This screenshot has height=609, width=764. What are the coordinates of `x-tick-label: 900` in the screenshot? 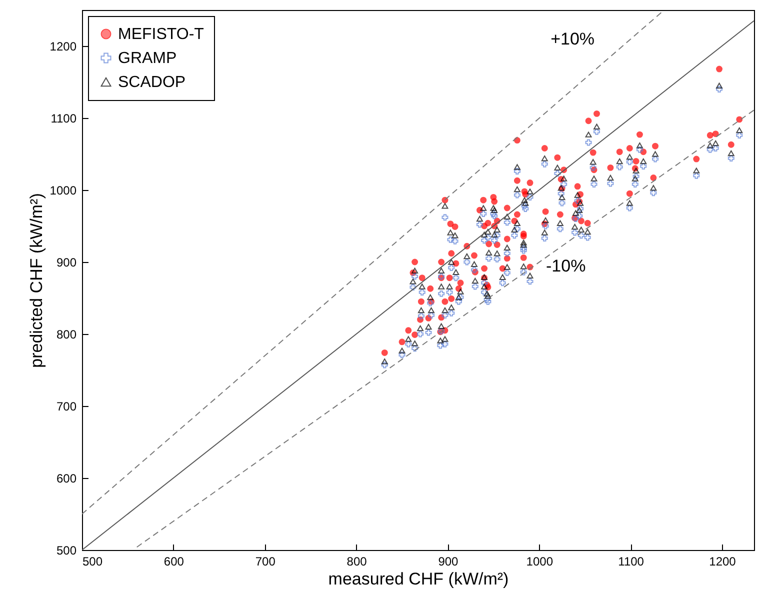 It's located at (448, 561).